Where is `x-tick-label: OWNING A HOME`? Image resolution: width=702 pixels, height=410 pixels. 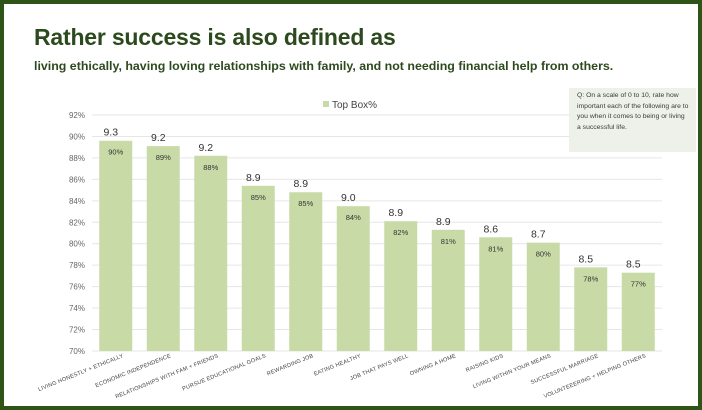
x-tick-label: OWNING A HOME is located at coordinates (433, 365).